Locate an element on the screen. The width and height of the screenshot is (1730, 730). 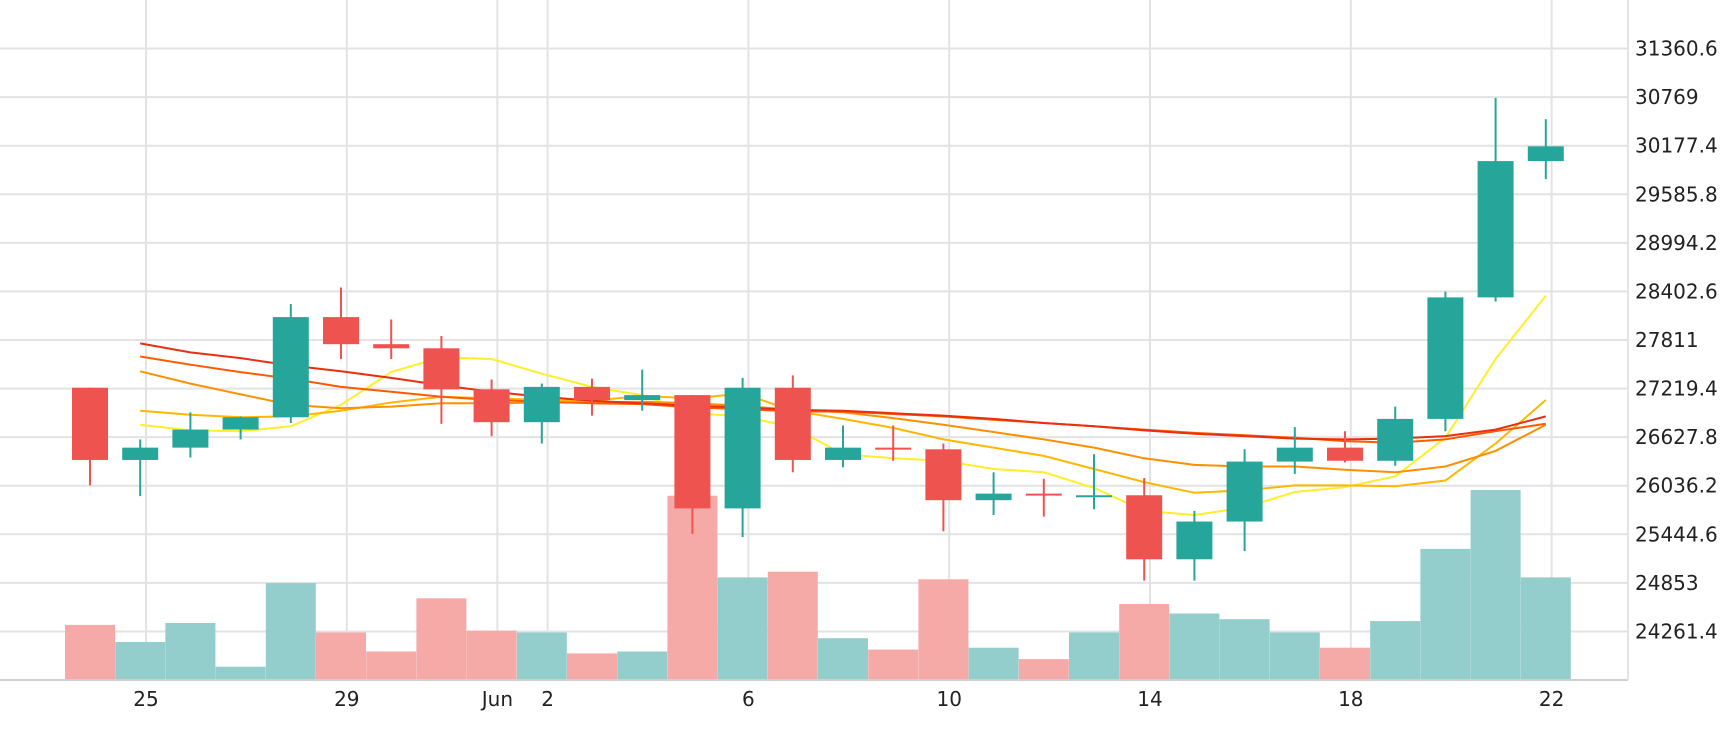
y-tick-label: 28994.2 is located at coordinates (1676, 243).